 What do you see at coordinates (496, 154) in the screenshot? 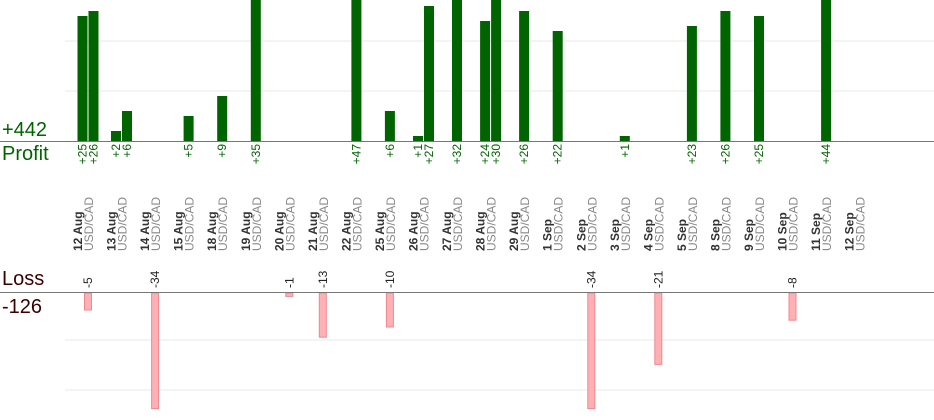
I see `profit-value-label: +30` at bounding box center [496, 154].